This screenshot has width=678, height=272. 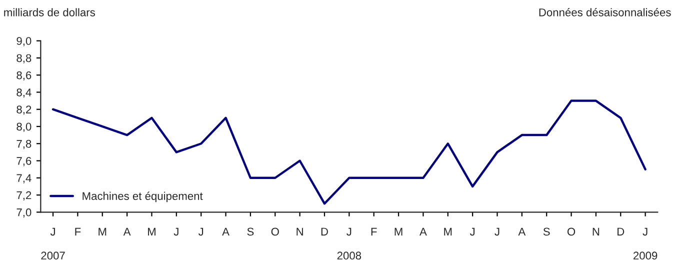 I want to click on y-tick-label: 8,2, so click(x=24, y=110).